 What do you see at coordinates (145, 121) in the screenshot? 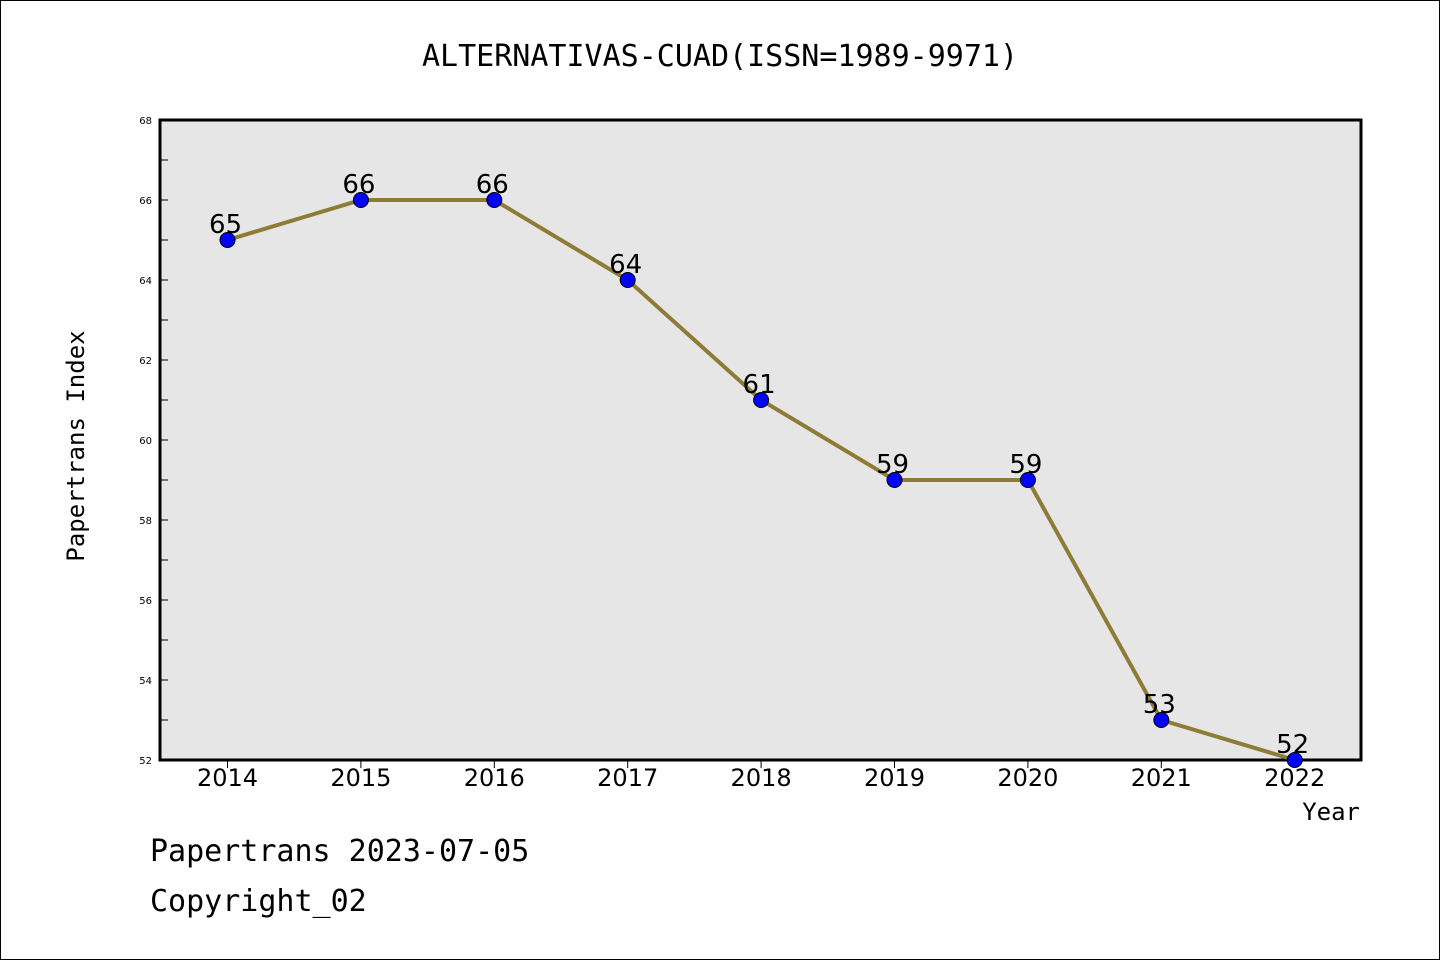
I see `y-tick-label: 68` at bounding box center [145, 121].